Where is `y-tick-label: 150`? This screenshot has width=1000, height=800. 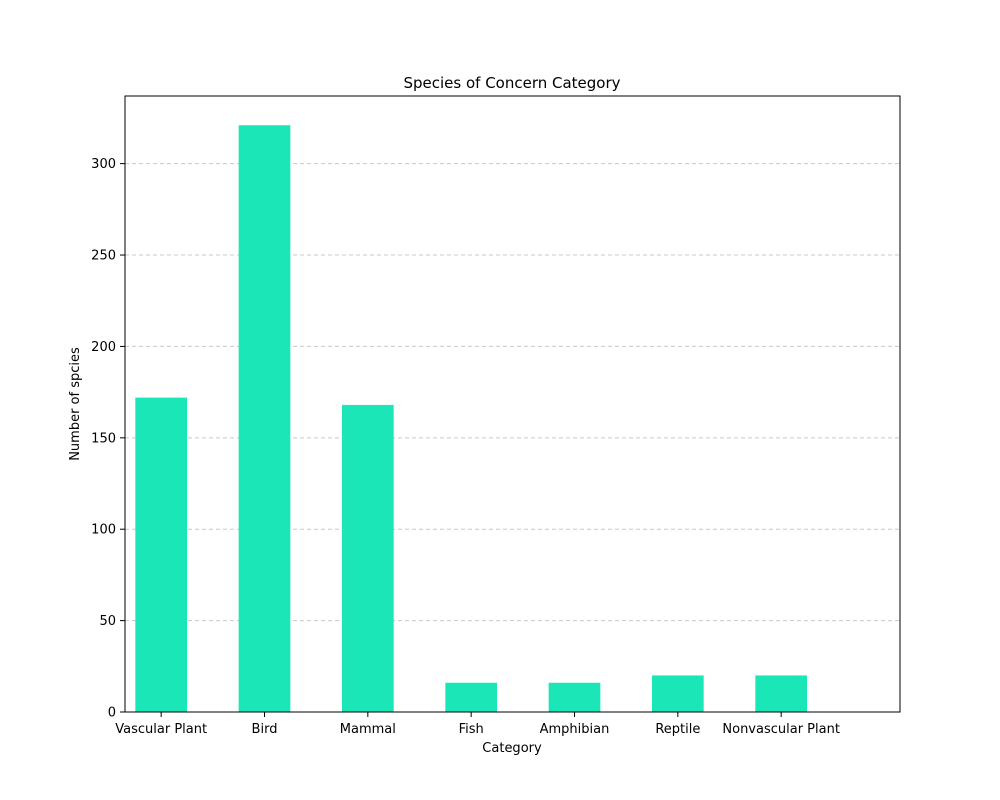 y-tick-label: 150 is located at coordinates (103, 438).